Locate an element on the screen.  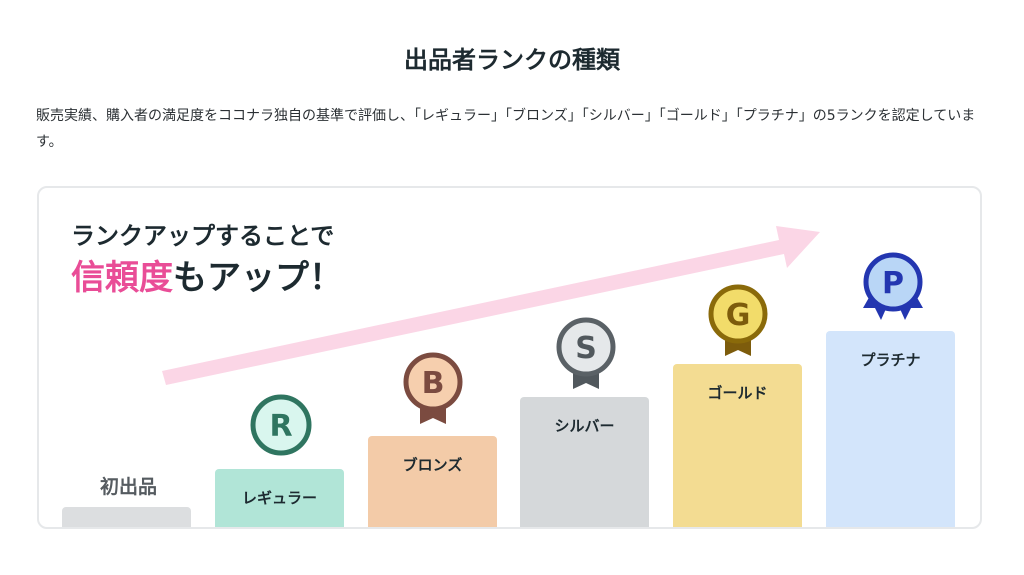
rank-label: ゴールド is located at coordinates (737, 393).